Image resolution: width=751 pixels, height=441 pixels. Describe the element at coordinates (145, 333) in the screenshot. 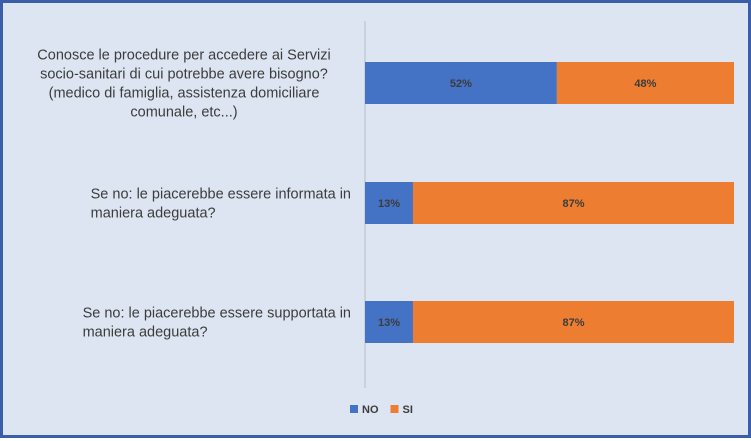

I see `category-label-3-line-2: maniera adeguata?` at that location.